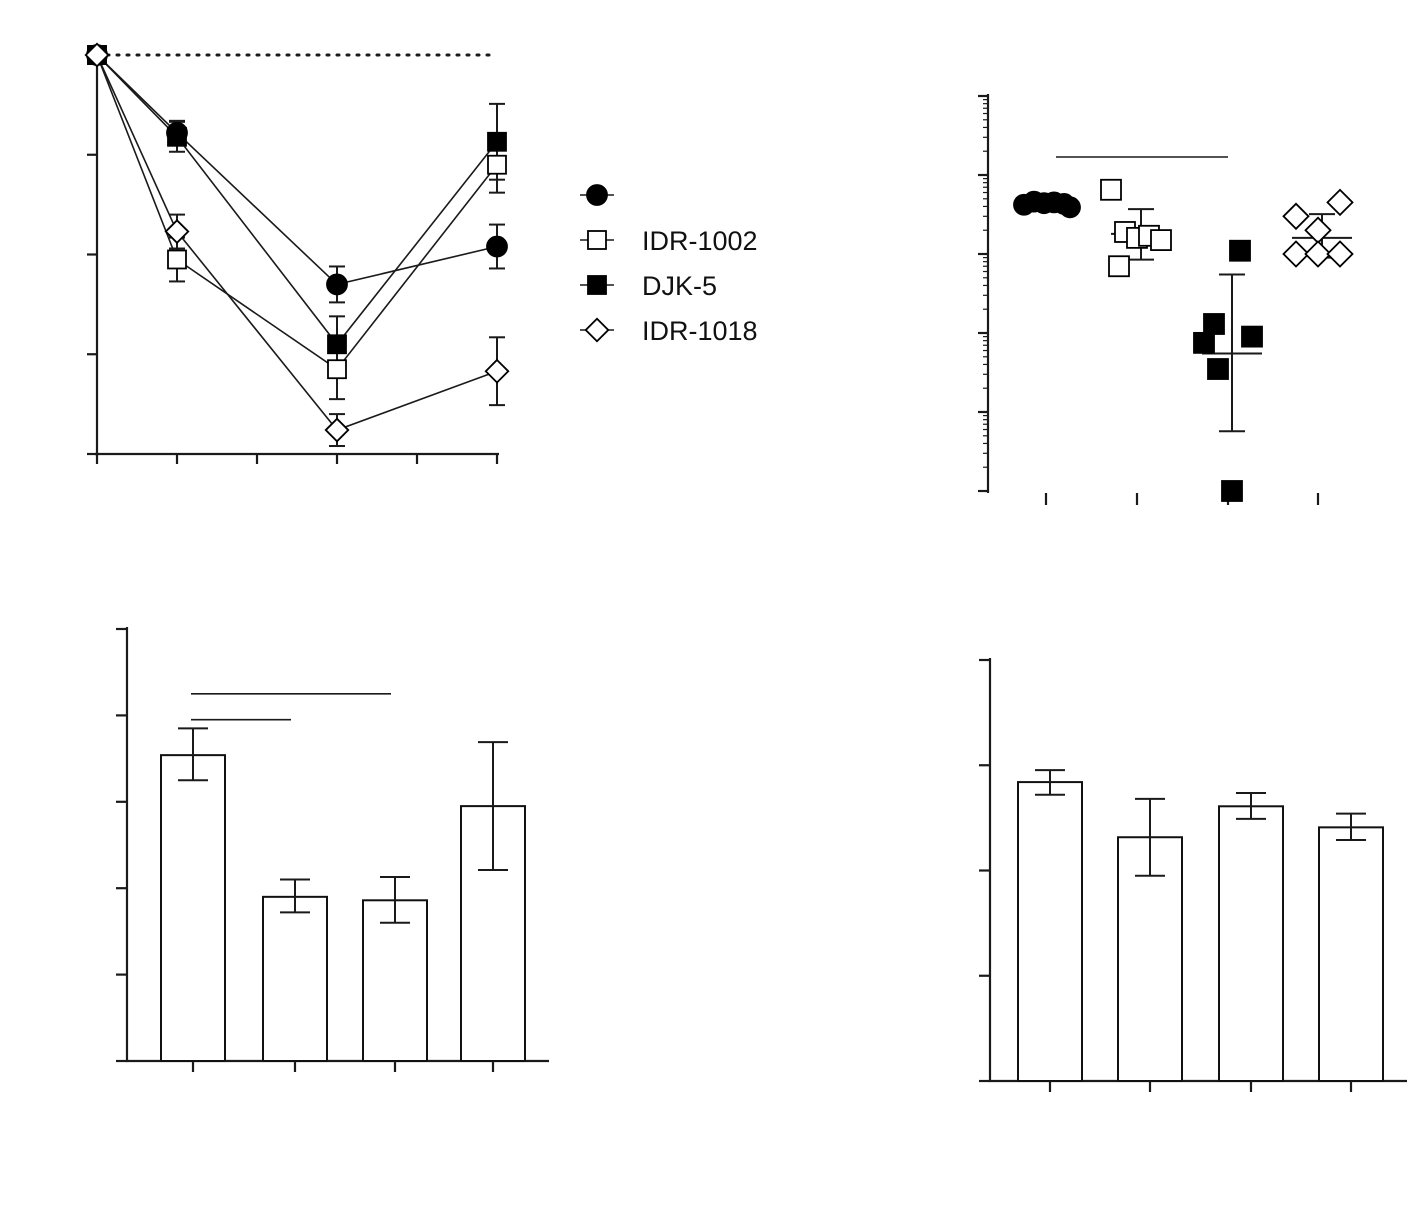  Describe the element at coordinates (1070, 207) in the screenshot. I see `category-0-data-point` at that location.